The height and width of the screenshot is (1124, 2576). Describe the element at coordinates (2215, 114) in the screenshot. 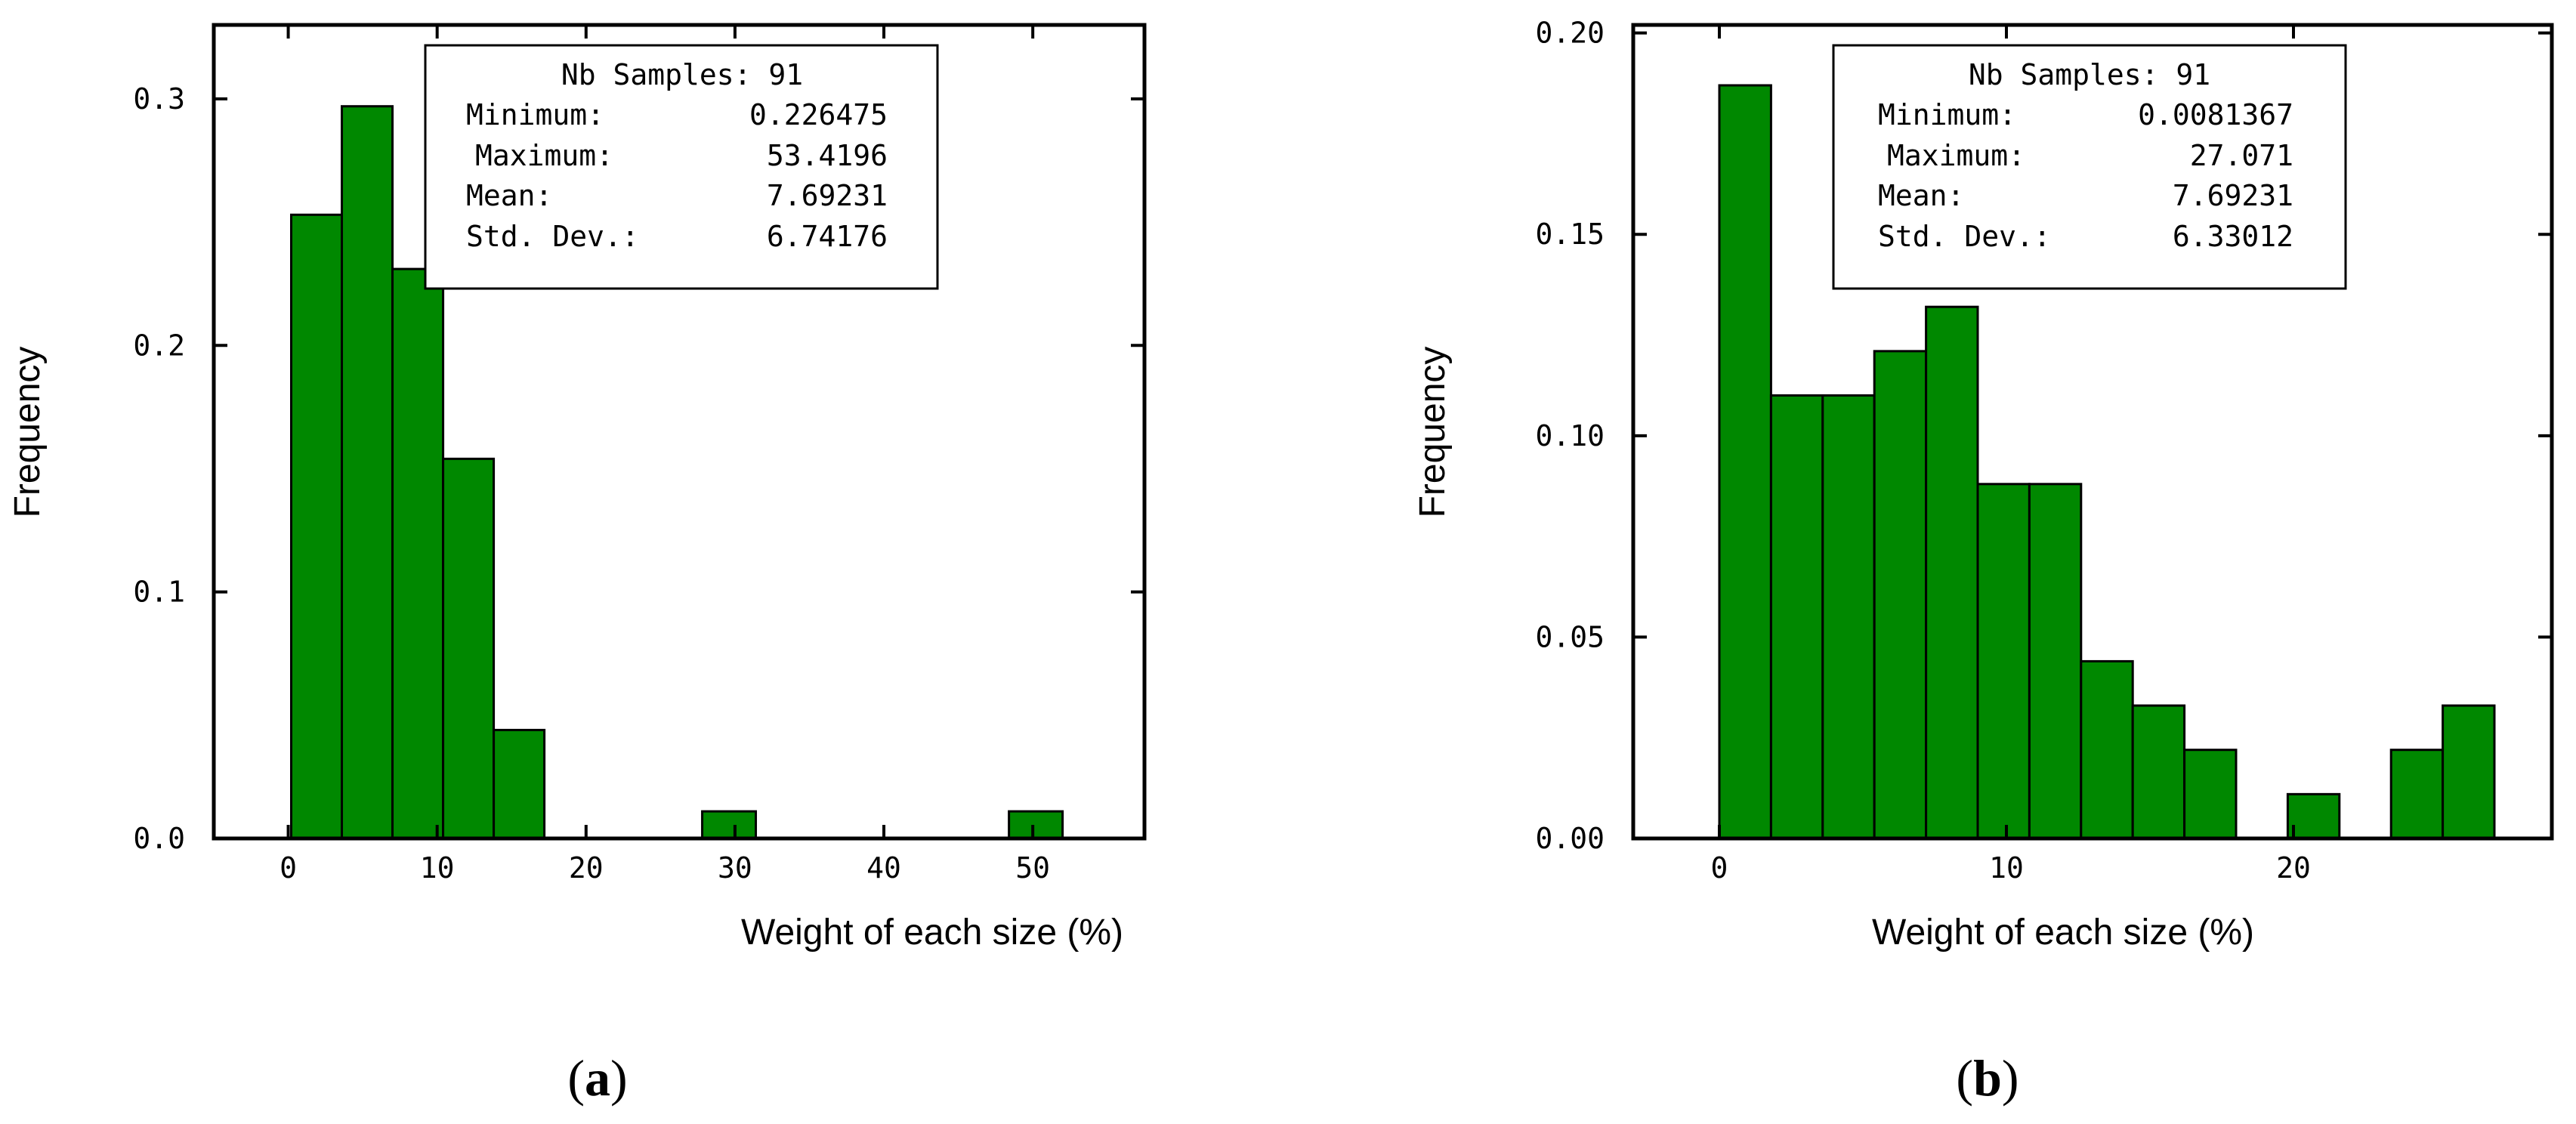

I see `stats-value: 0.0081367` at that location.